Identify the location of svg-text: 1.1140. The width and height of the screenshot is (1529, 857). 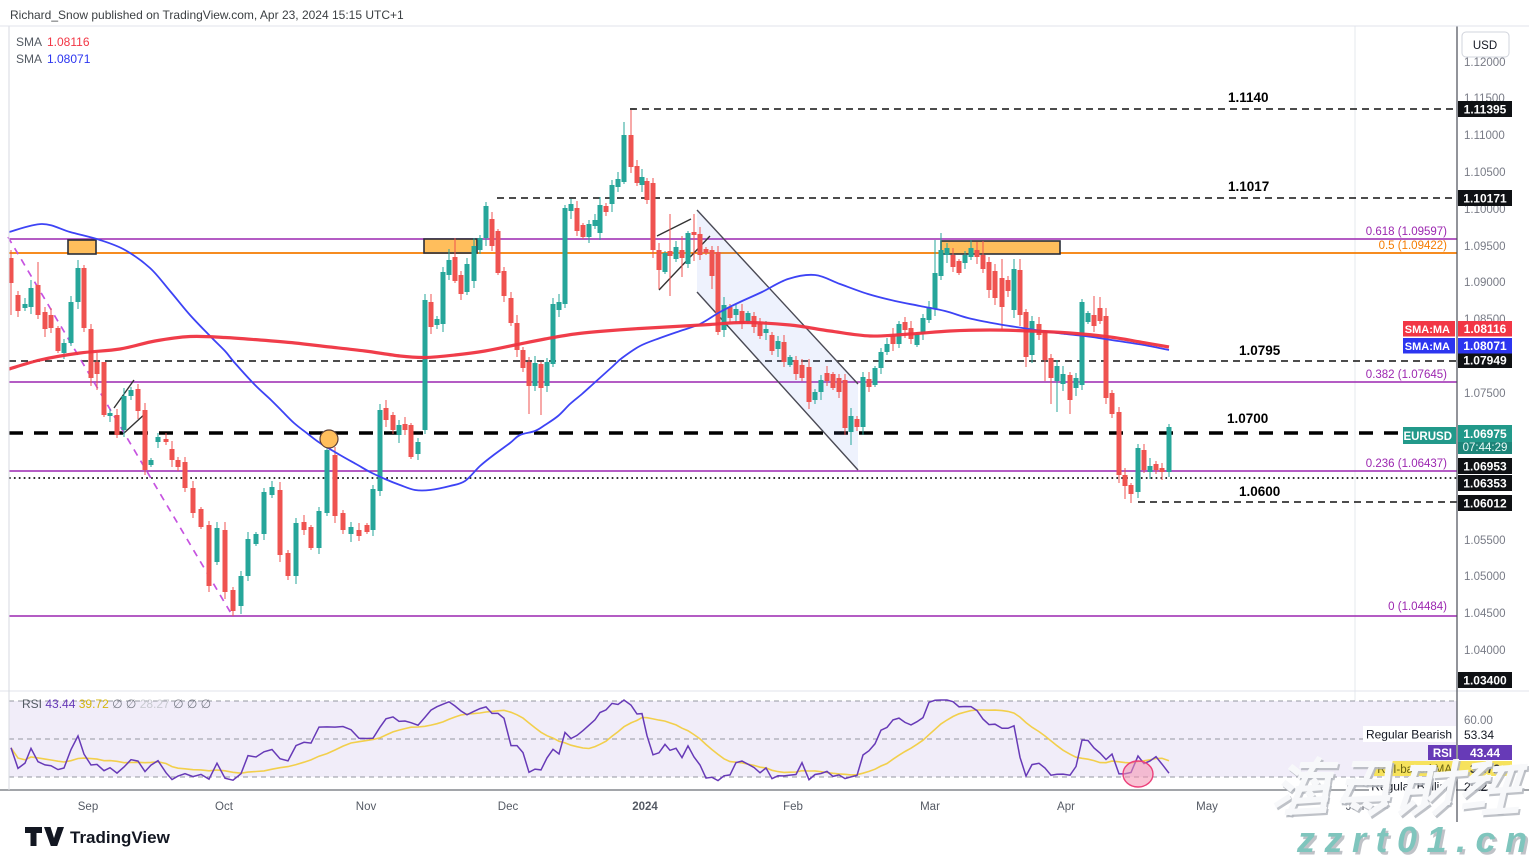
(1248, 97).